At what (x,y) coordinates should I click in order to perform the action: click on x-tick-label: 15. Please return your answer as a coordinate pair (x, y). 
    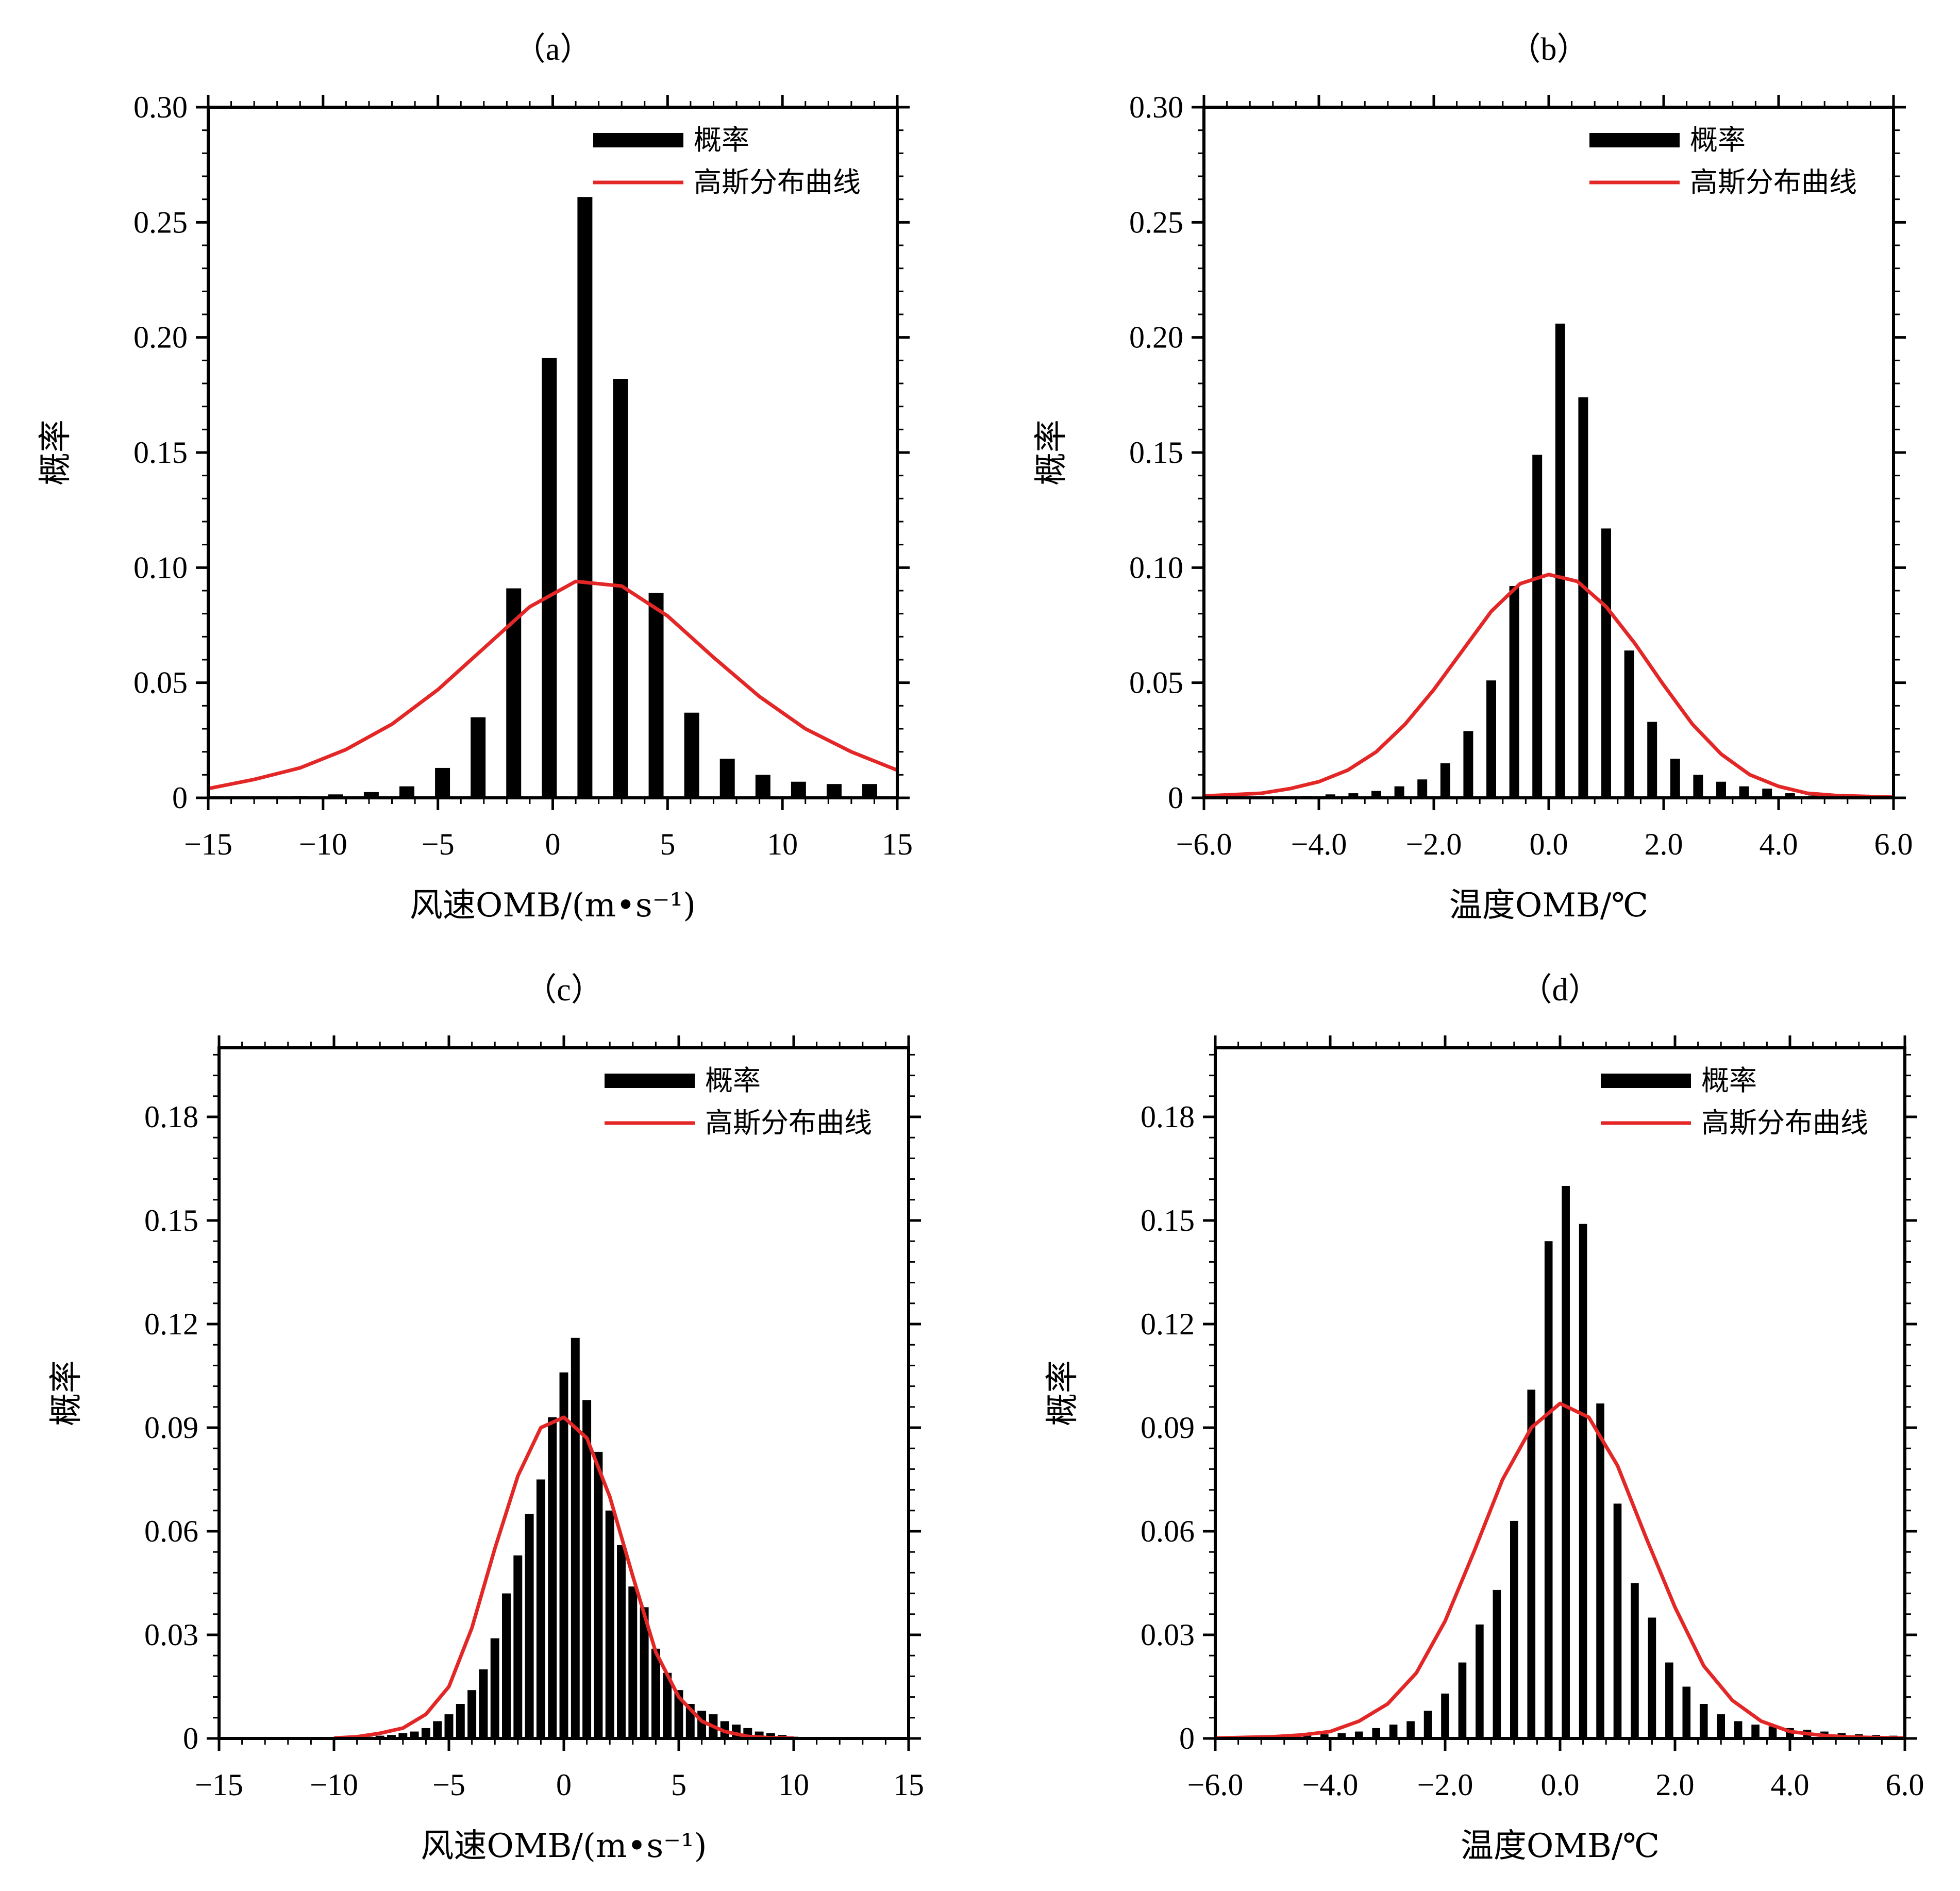
    Looking at the image, I should click on (908, 1785).